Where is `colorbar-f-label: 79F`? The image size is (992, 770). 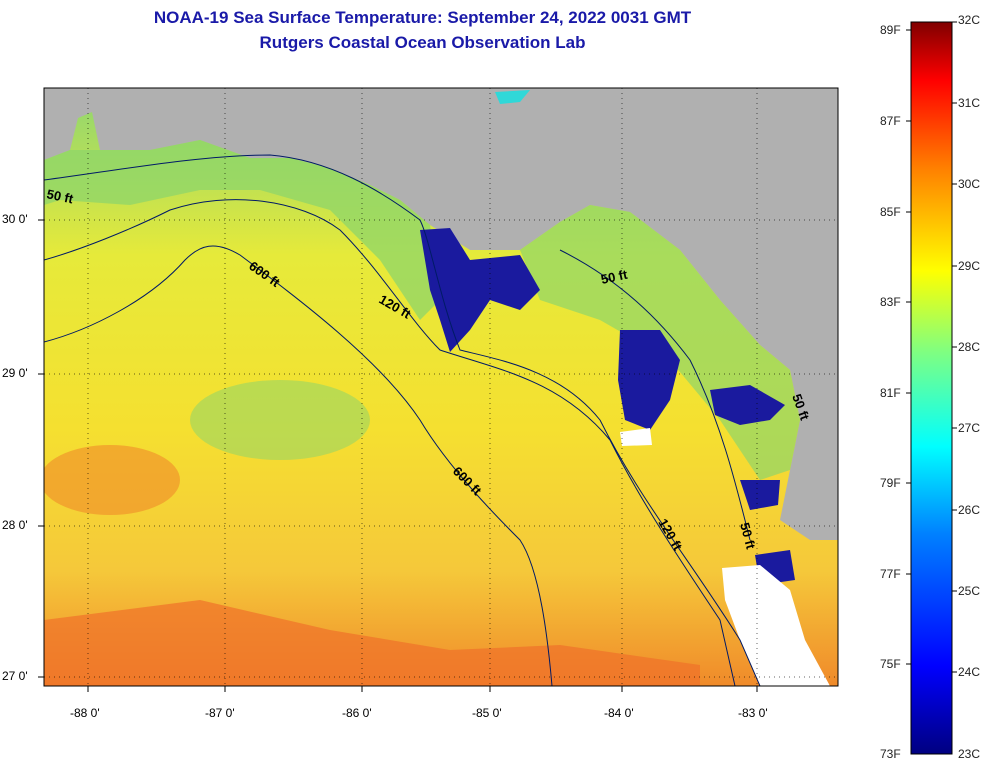
colorbar-f-label: 79F is located at coordinates (890, 483).